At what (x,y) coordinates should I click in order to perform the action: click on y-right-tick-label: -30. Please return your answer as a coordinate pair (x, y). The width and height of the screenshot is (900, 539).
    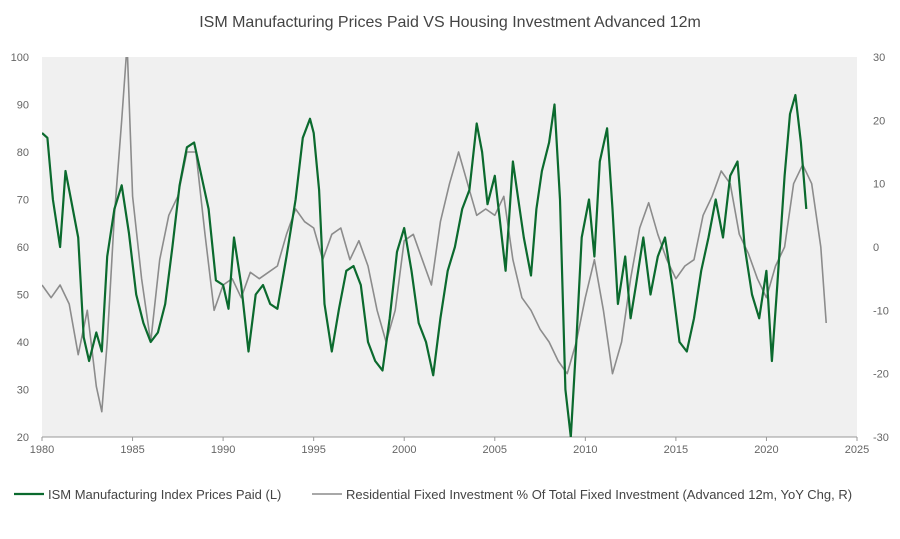
    Looking at the image, I should click on (881, 438).